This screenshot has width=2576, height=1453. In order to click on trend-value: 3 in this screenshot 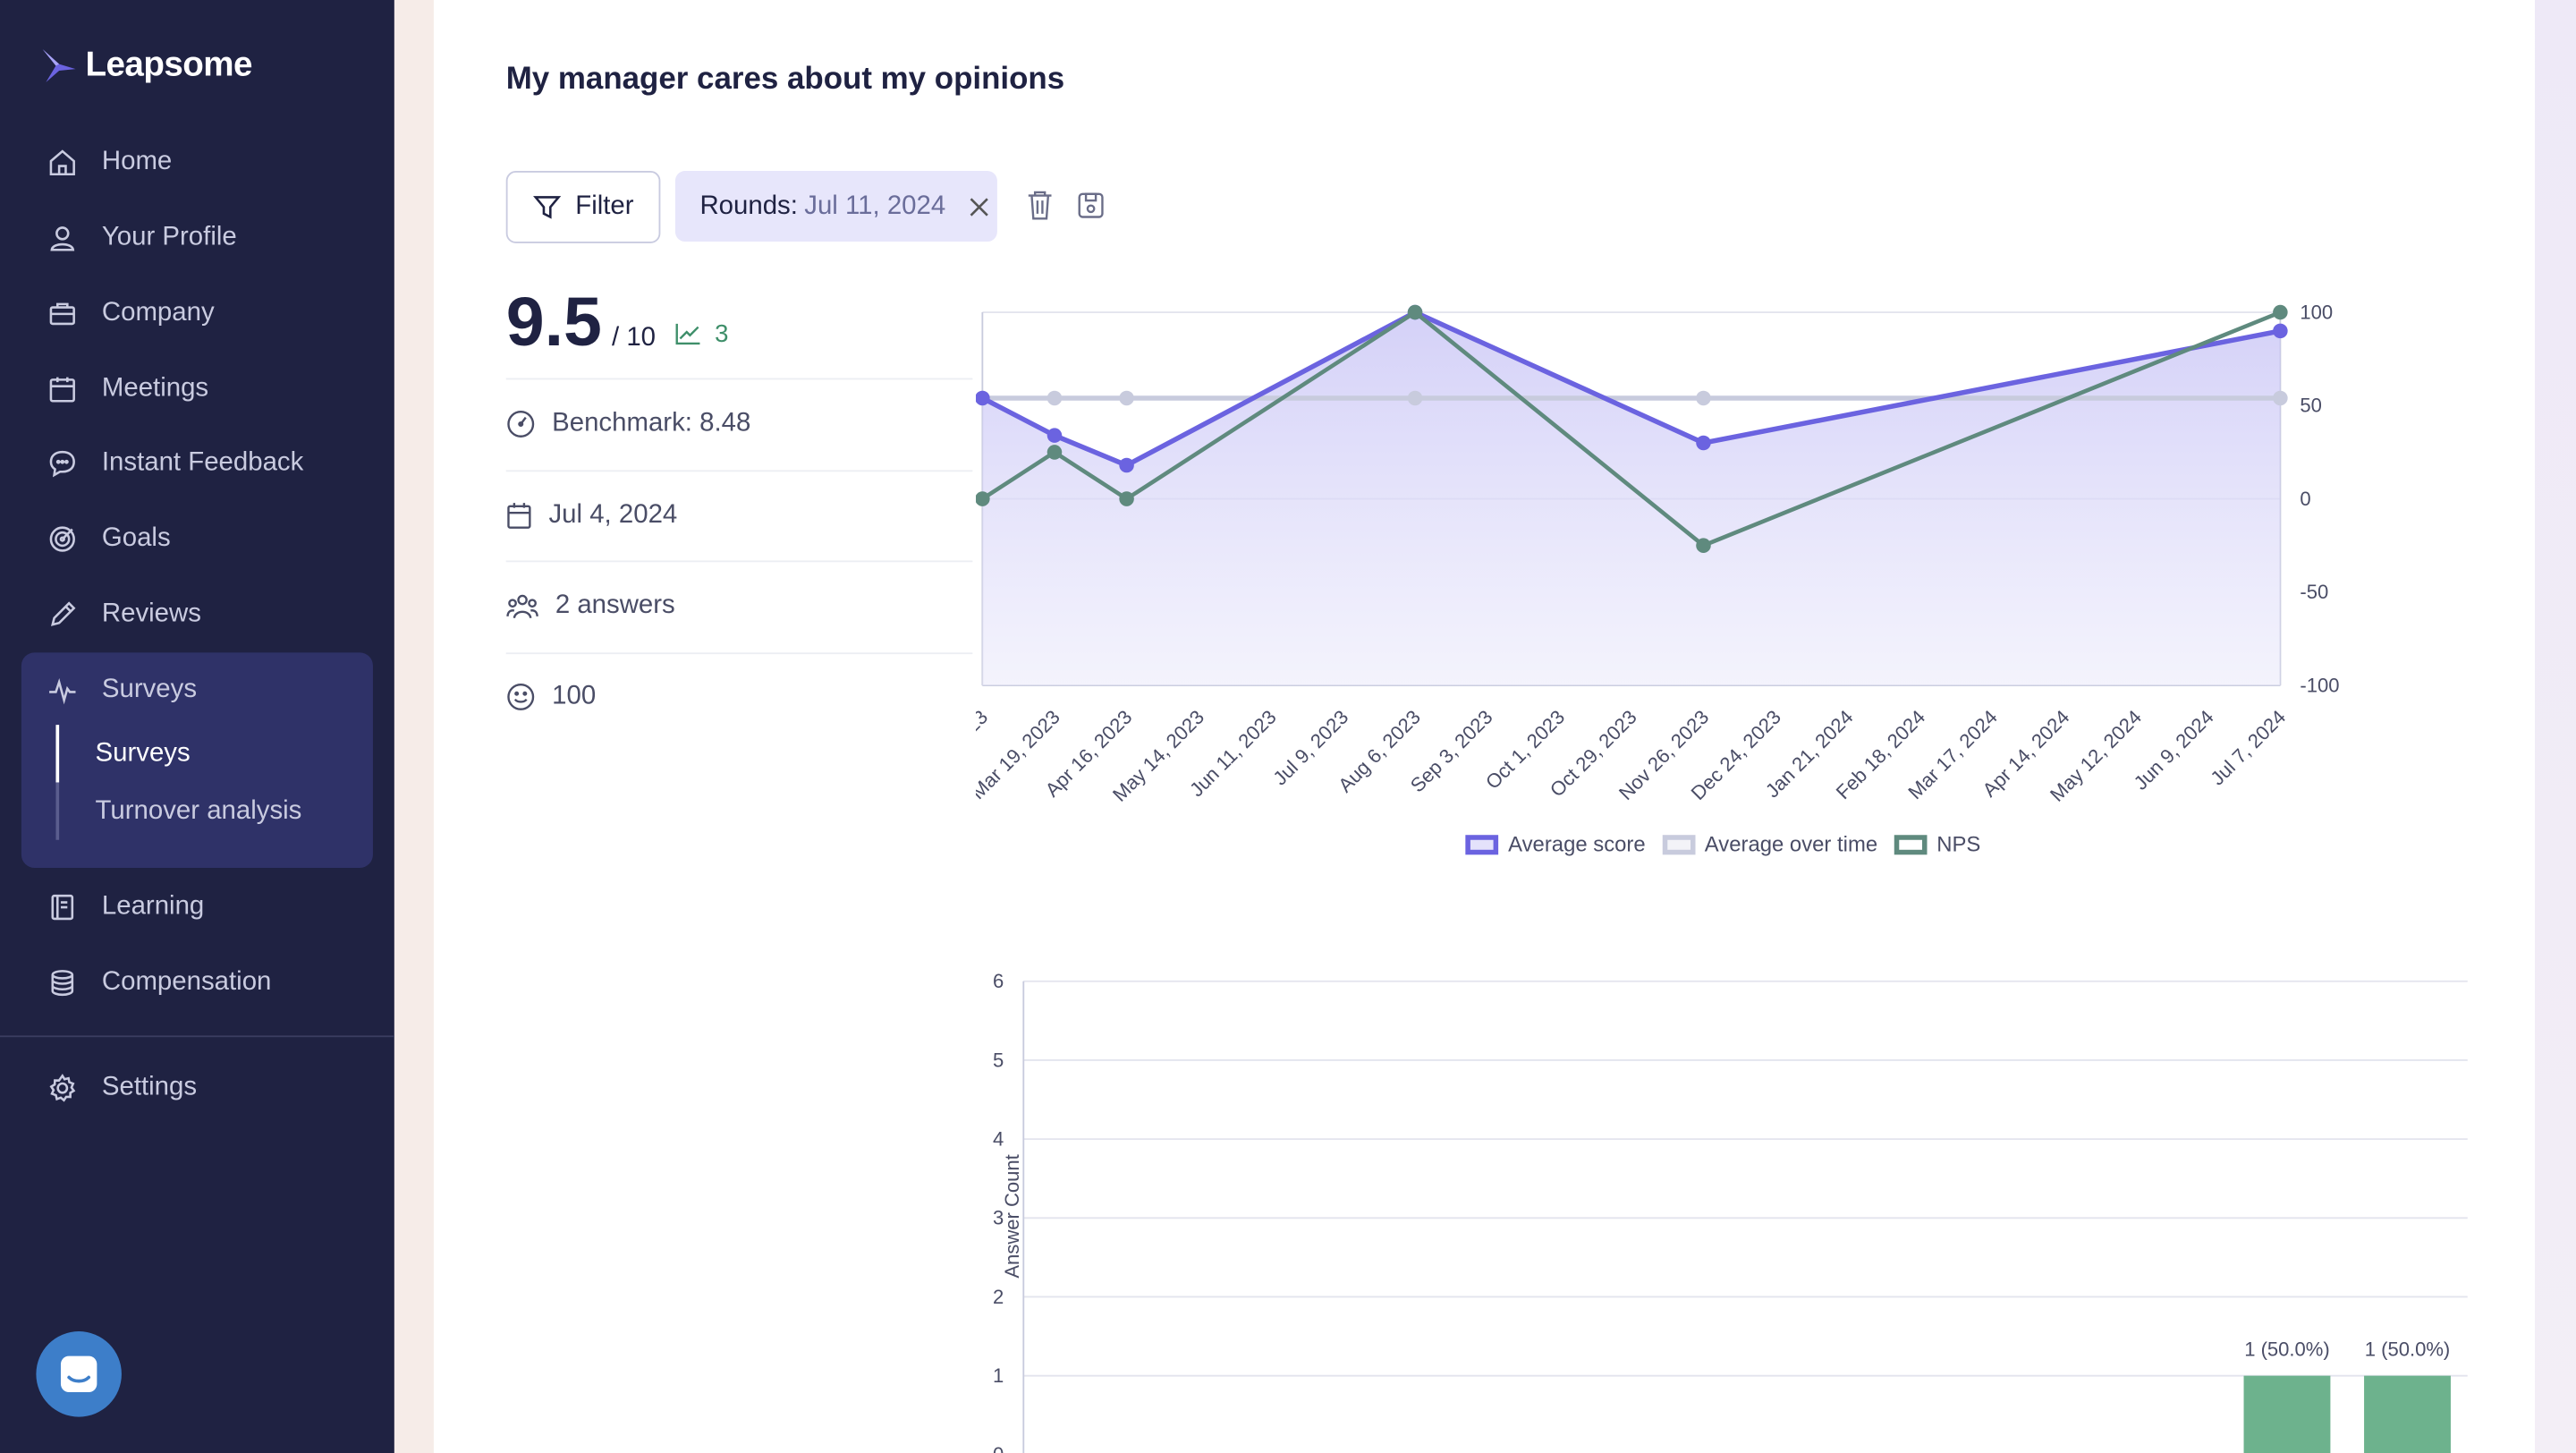, I will do `click(722, 333)`.